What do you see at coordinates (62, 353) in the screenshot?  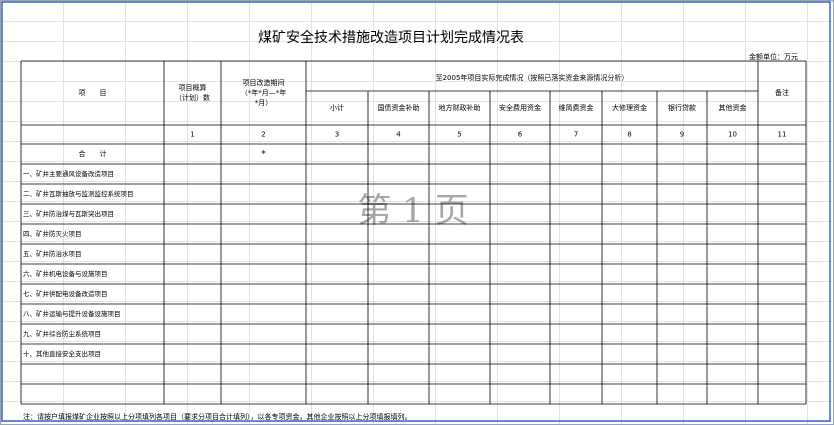 I see `cell-text: 十、其他直接安全支出项目` at bounding box center [62, 353].